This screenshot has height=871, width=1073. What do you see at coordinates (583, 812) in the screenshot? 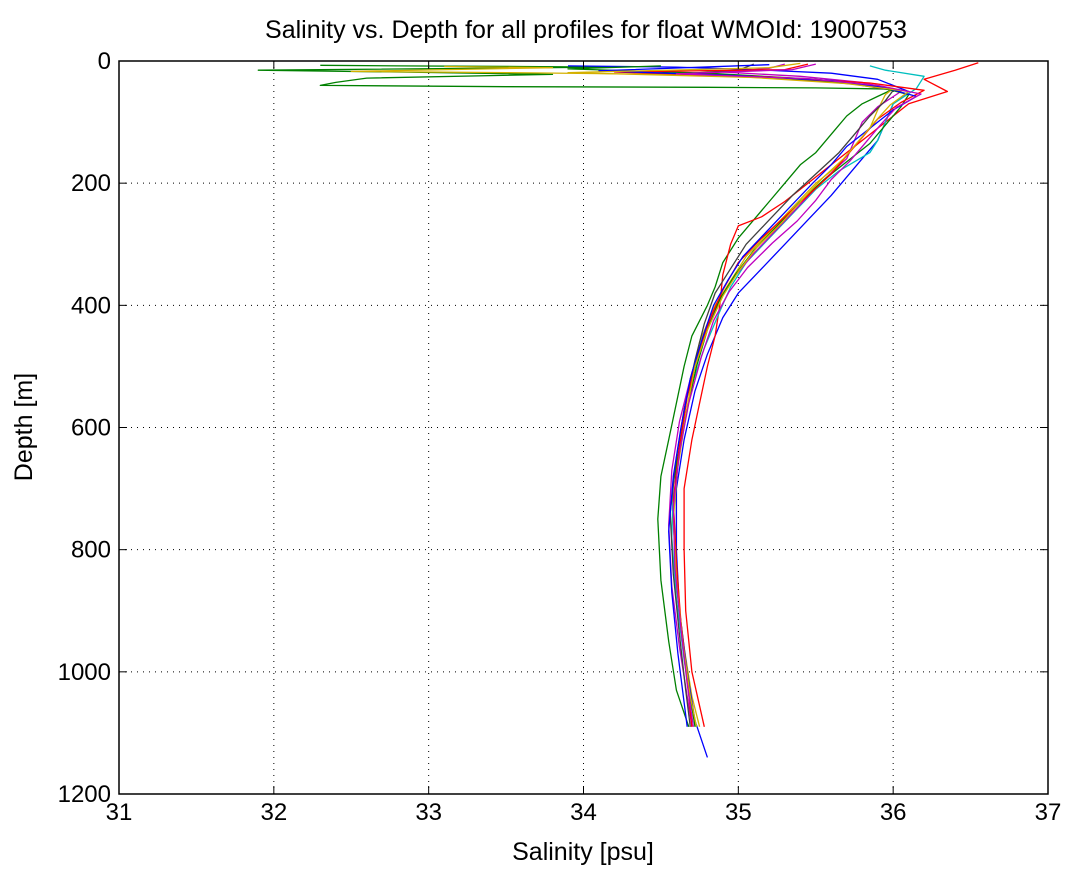
I see `x-tick-label: 34` at bounding box center [583, 812].